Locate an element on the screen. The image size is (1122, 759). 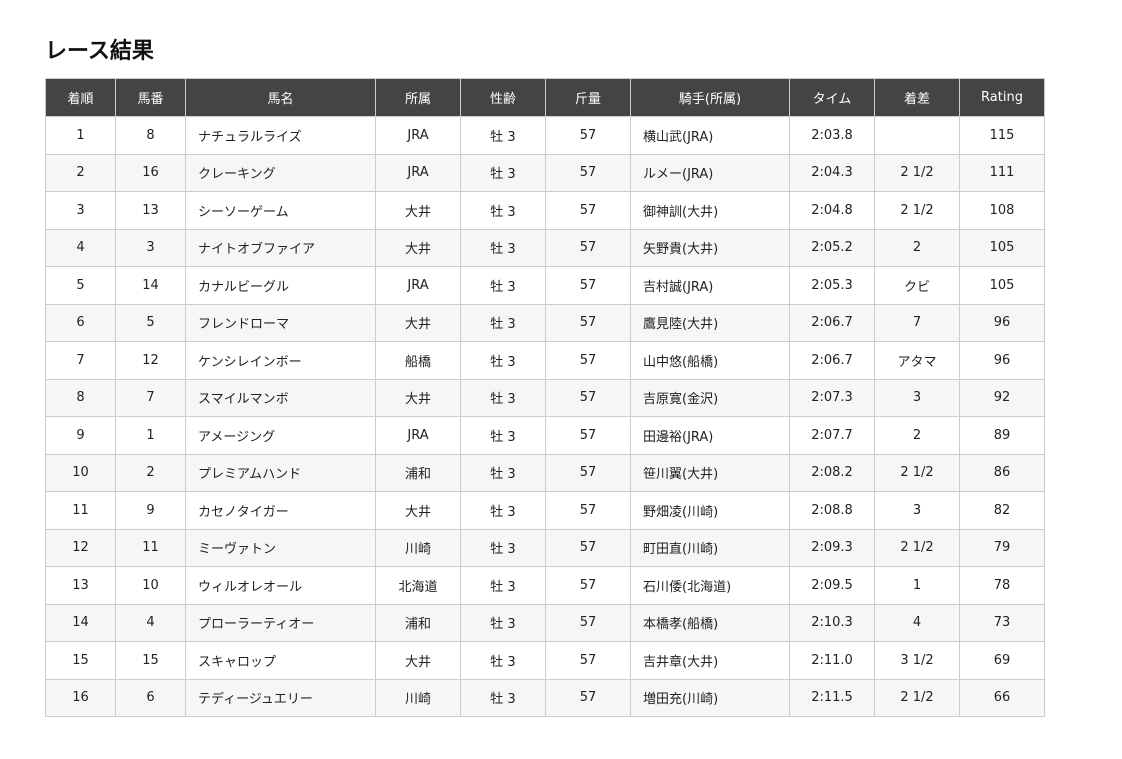
cell-rank: 5 is located at coordinates (80, 285).